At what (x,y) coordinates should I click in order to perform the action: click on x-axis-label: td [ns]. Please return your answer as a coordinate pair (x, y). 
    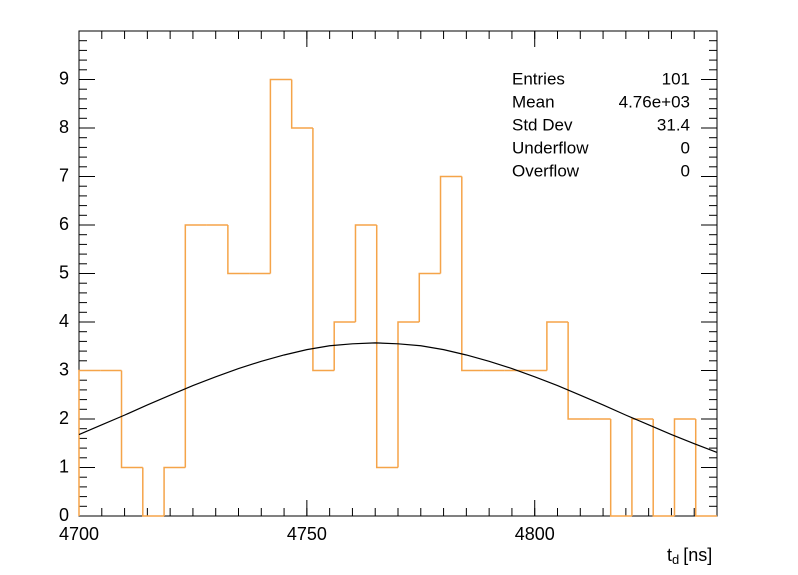
    Looking at the image, I should click on (689, 556).